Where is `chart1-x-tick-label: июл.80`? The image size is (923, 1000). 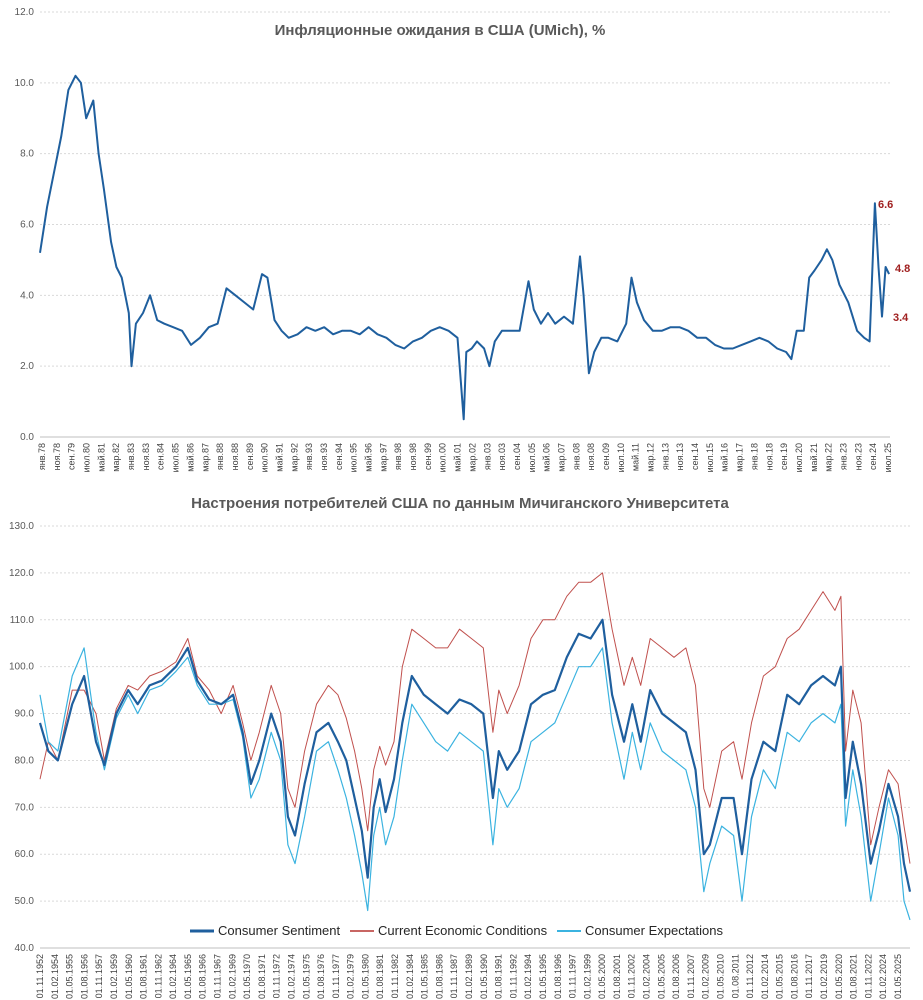
chart1-x-tick-label: июл.80 is located at coordinates (87, 457).